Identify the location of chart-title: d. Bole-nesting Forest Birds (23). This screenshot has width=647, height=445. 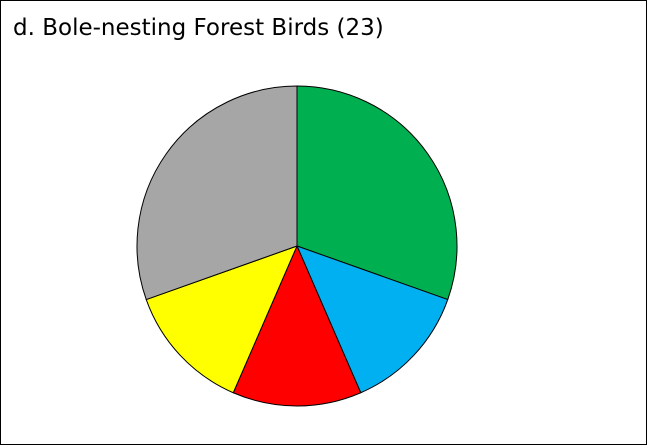
(198, 28).